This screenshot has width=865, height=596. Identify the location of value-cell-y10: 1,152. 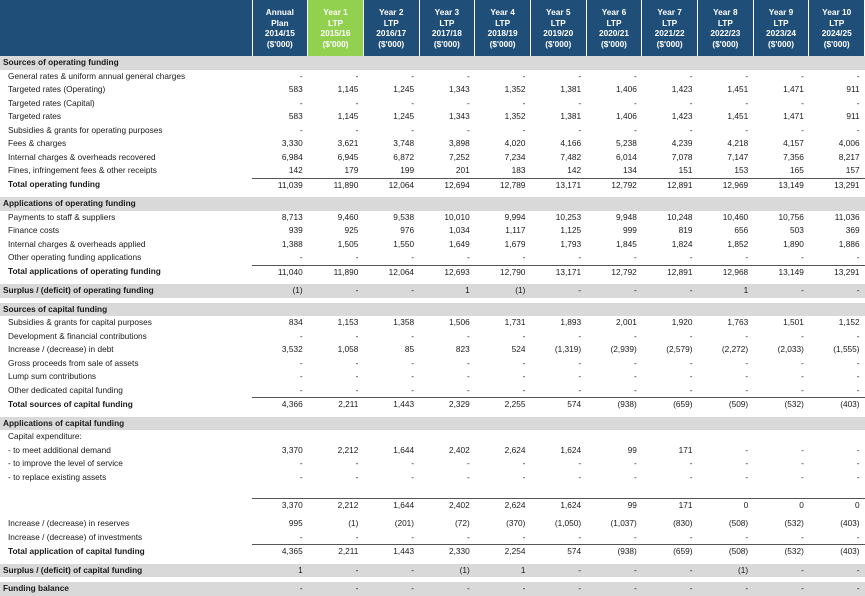
(849, 322).